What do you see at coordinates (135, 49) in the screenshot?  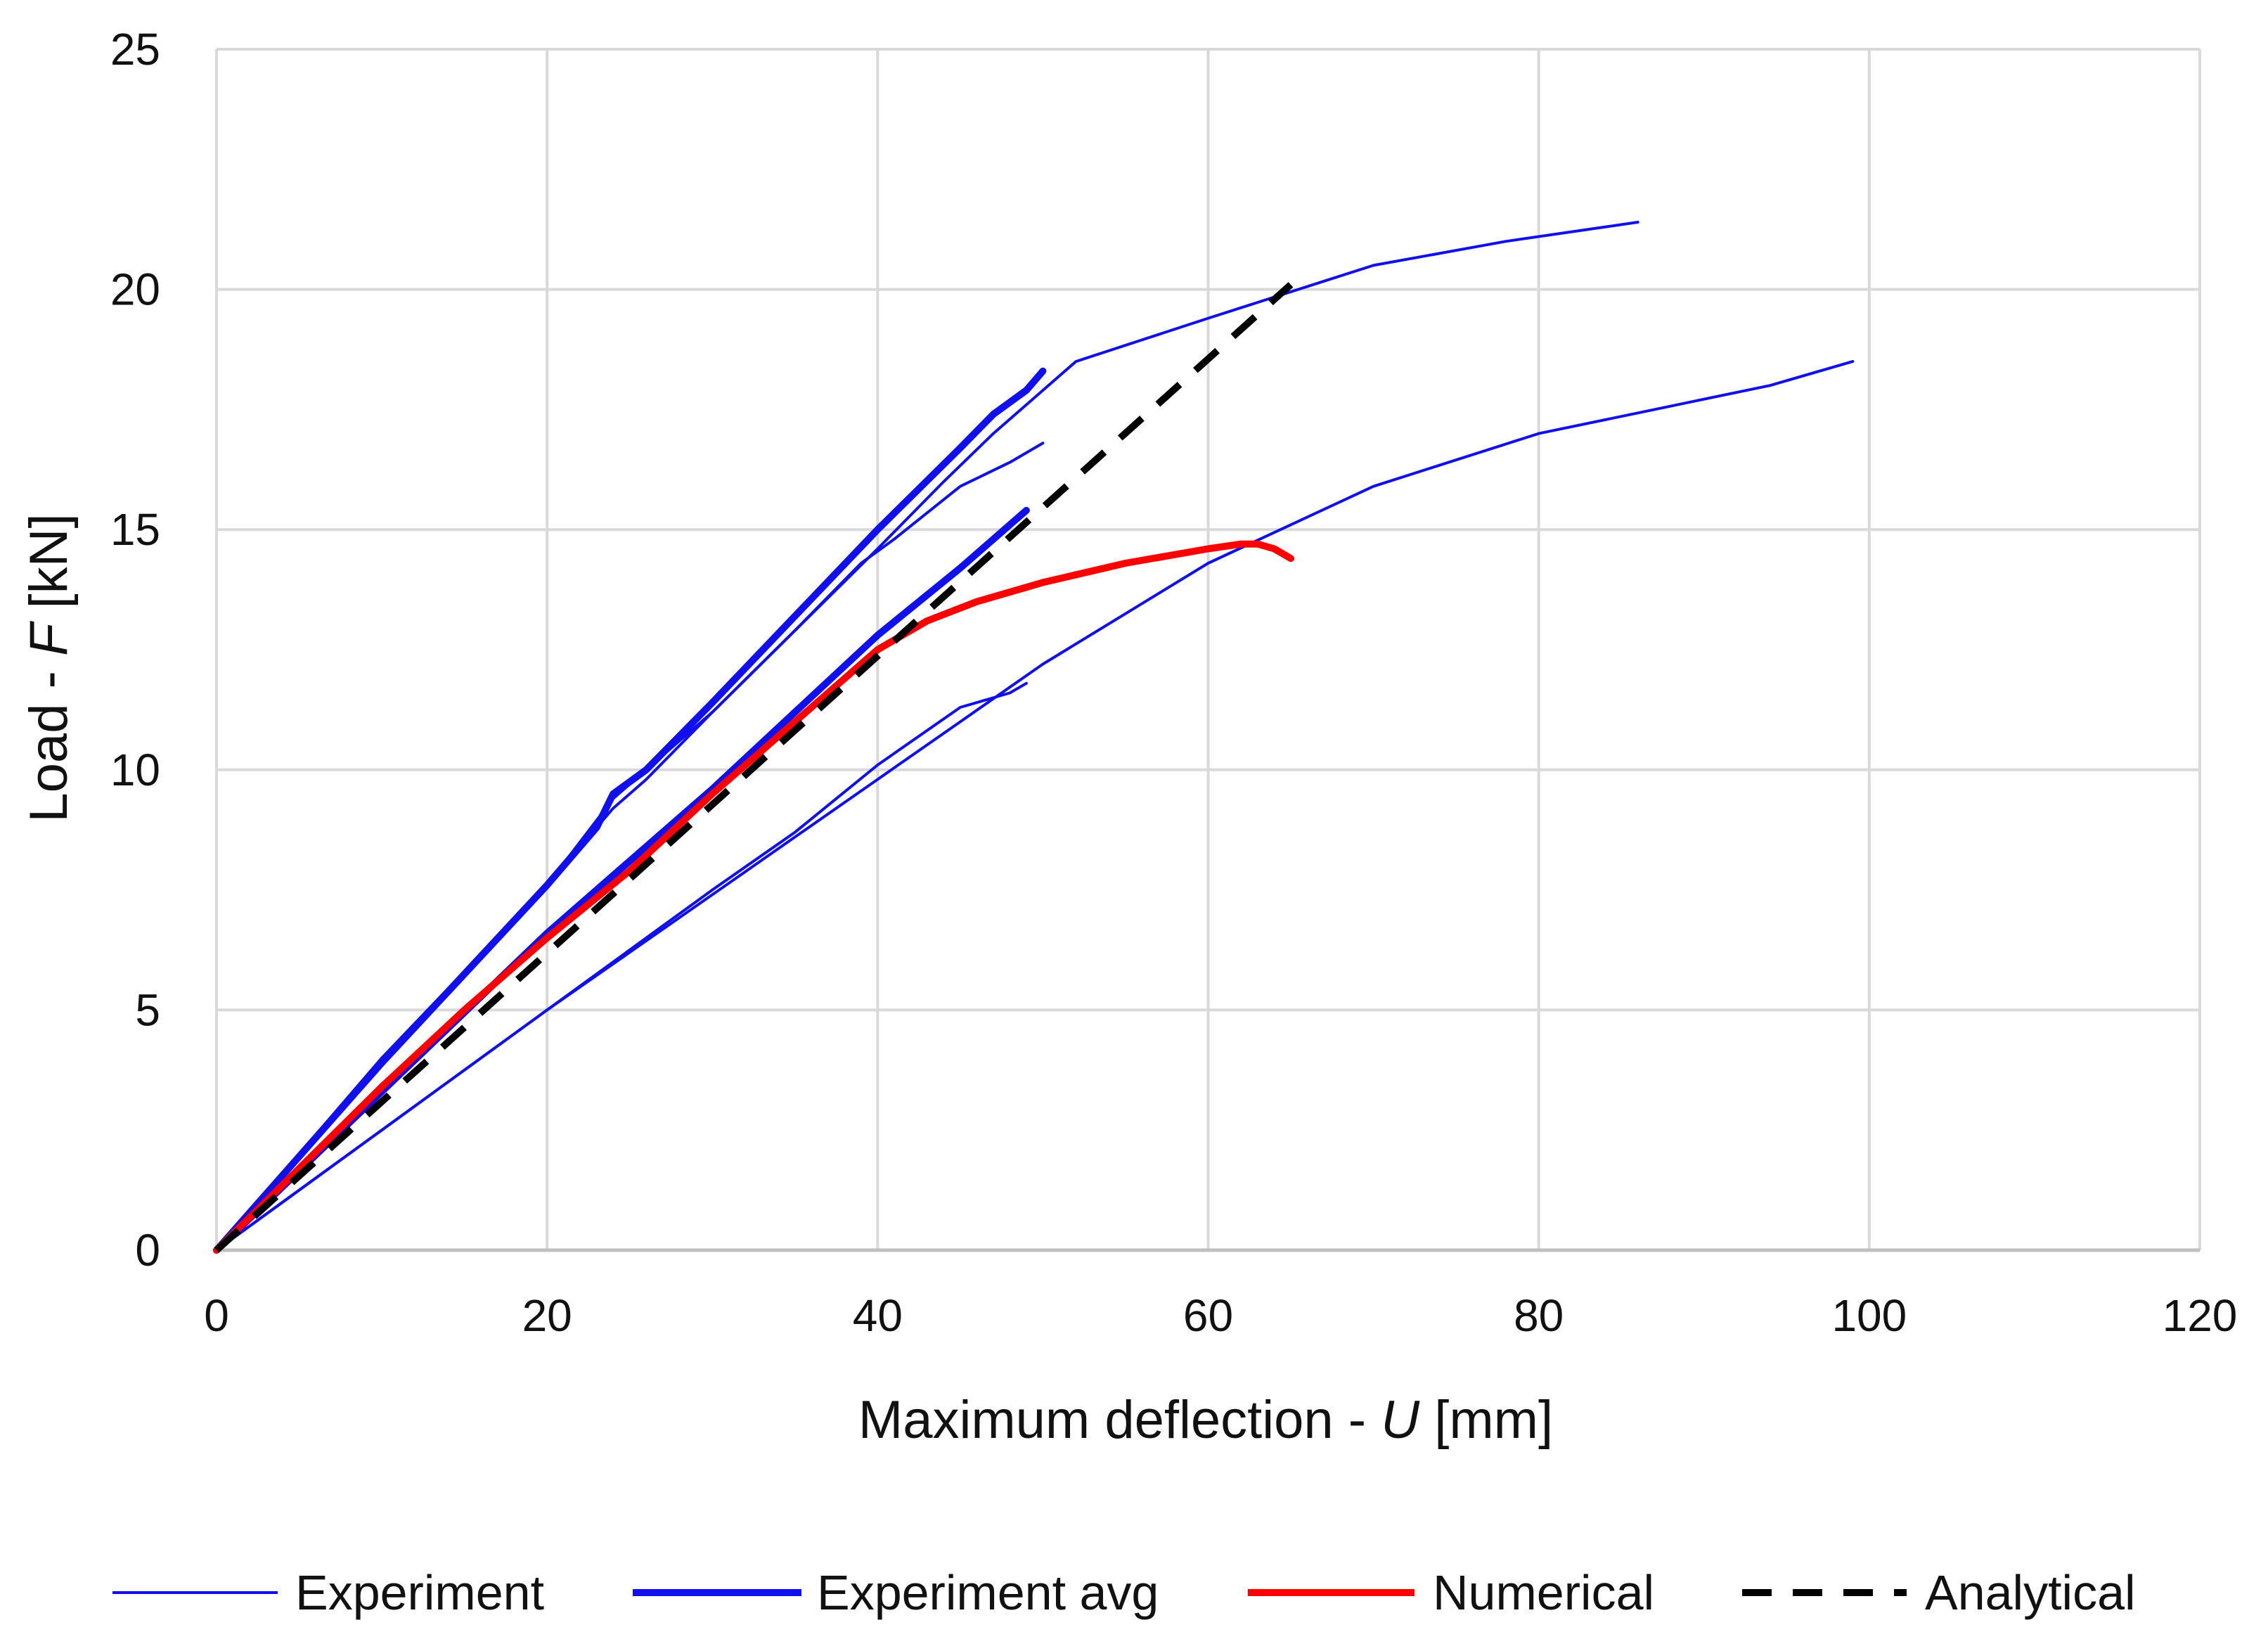 I see `y-tick-label: 25` at bounding box center [135, 49].